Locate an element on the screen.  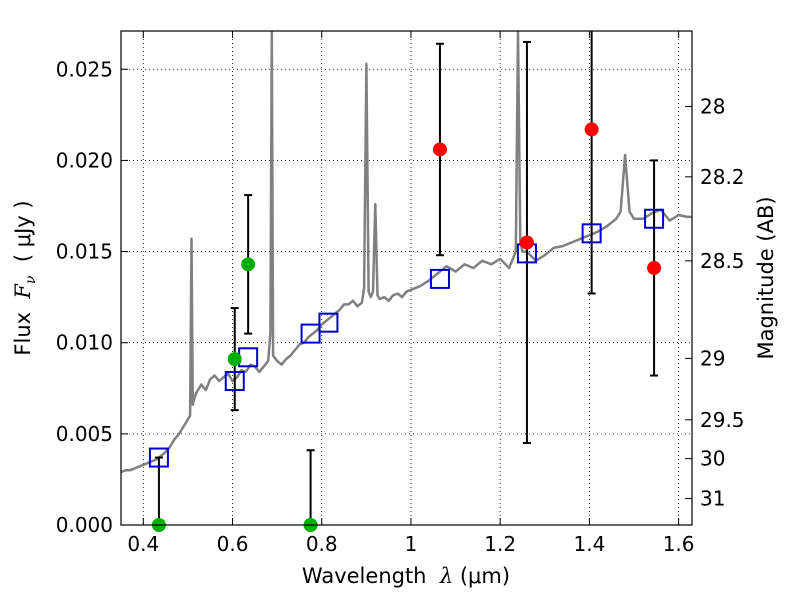
y-axis-label: Flux Fν ( μJy ) is located at coordinates (25, 277).